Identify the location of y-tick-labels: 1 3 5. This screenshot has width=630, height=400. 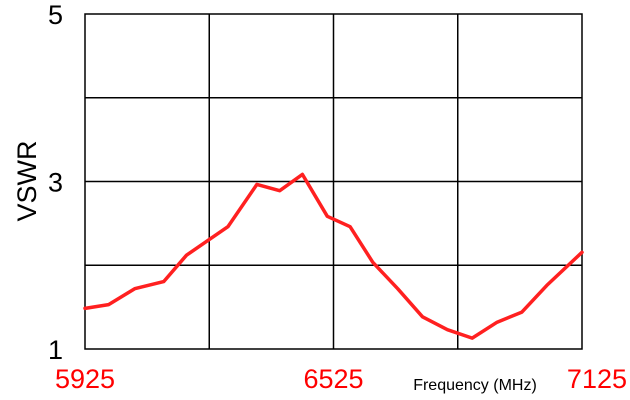
(55, 182).